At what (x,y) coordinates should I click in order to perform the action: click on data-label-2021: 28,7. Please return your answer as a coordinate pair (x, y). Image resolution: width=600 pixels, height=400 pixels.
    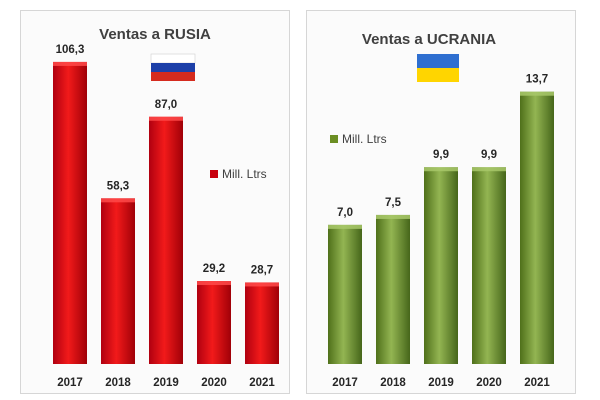
    Looking at the image, I should click on (262, 270).